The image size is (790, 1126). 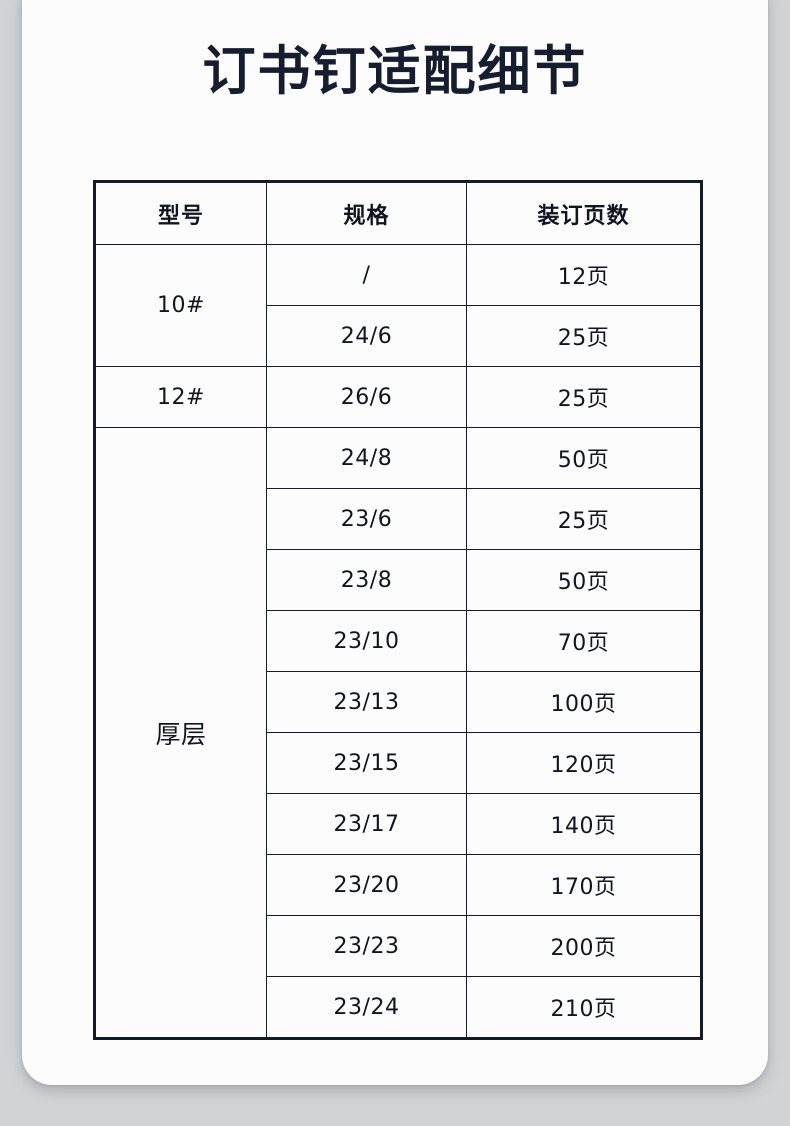 I want to click on spec-cell: 26/6, so click(x=366, y=397).